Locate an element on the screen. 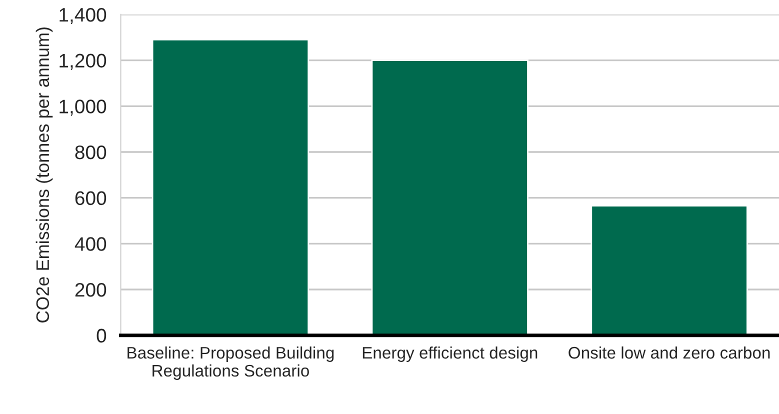 The width and height of the screenshot is (779, 414). x-tick-label: Energy efficienct design is located at coordinates (450, 354).